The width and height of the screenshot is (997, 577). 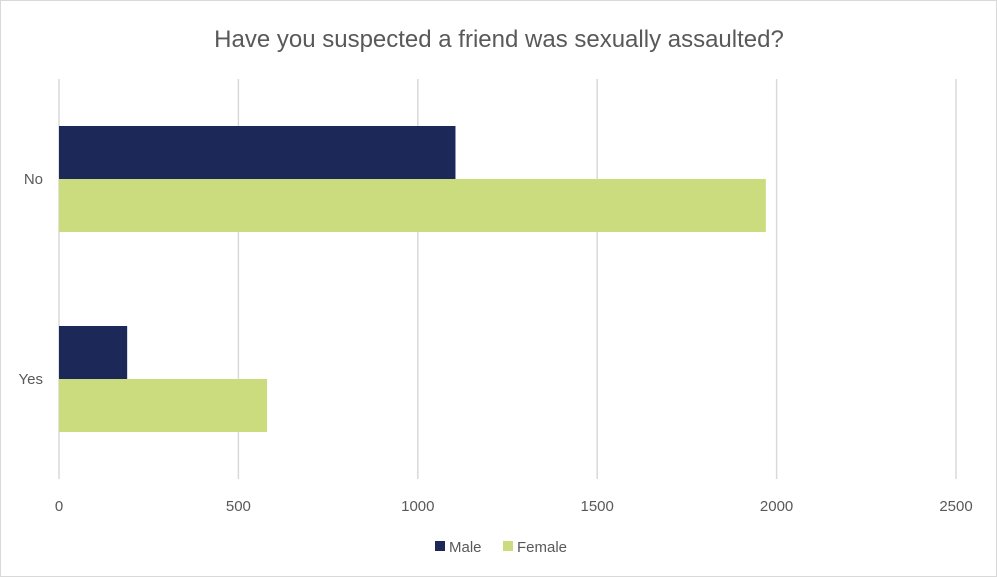 I want to click on bar-female-yes, so click(x=163, y=405).